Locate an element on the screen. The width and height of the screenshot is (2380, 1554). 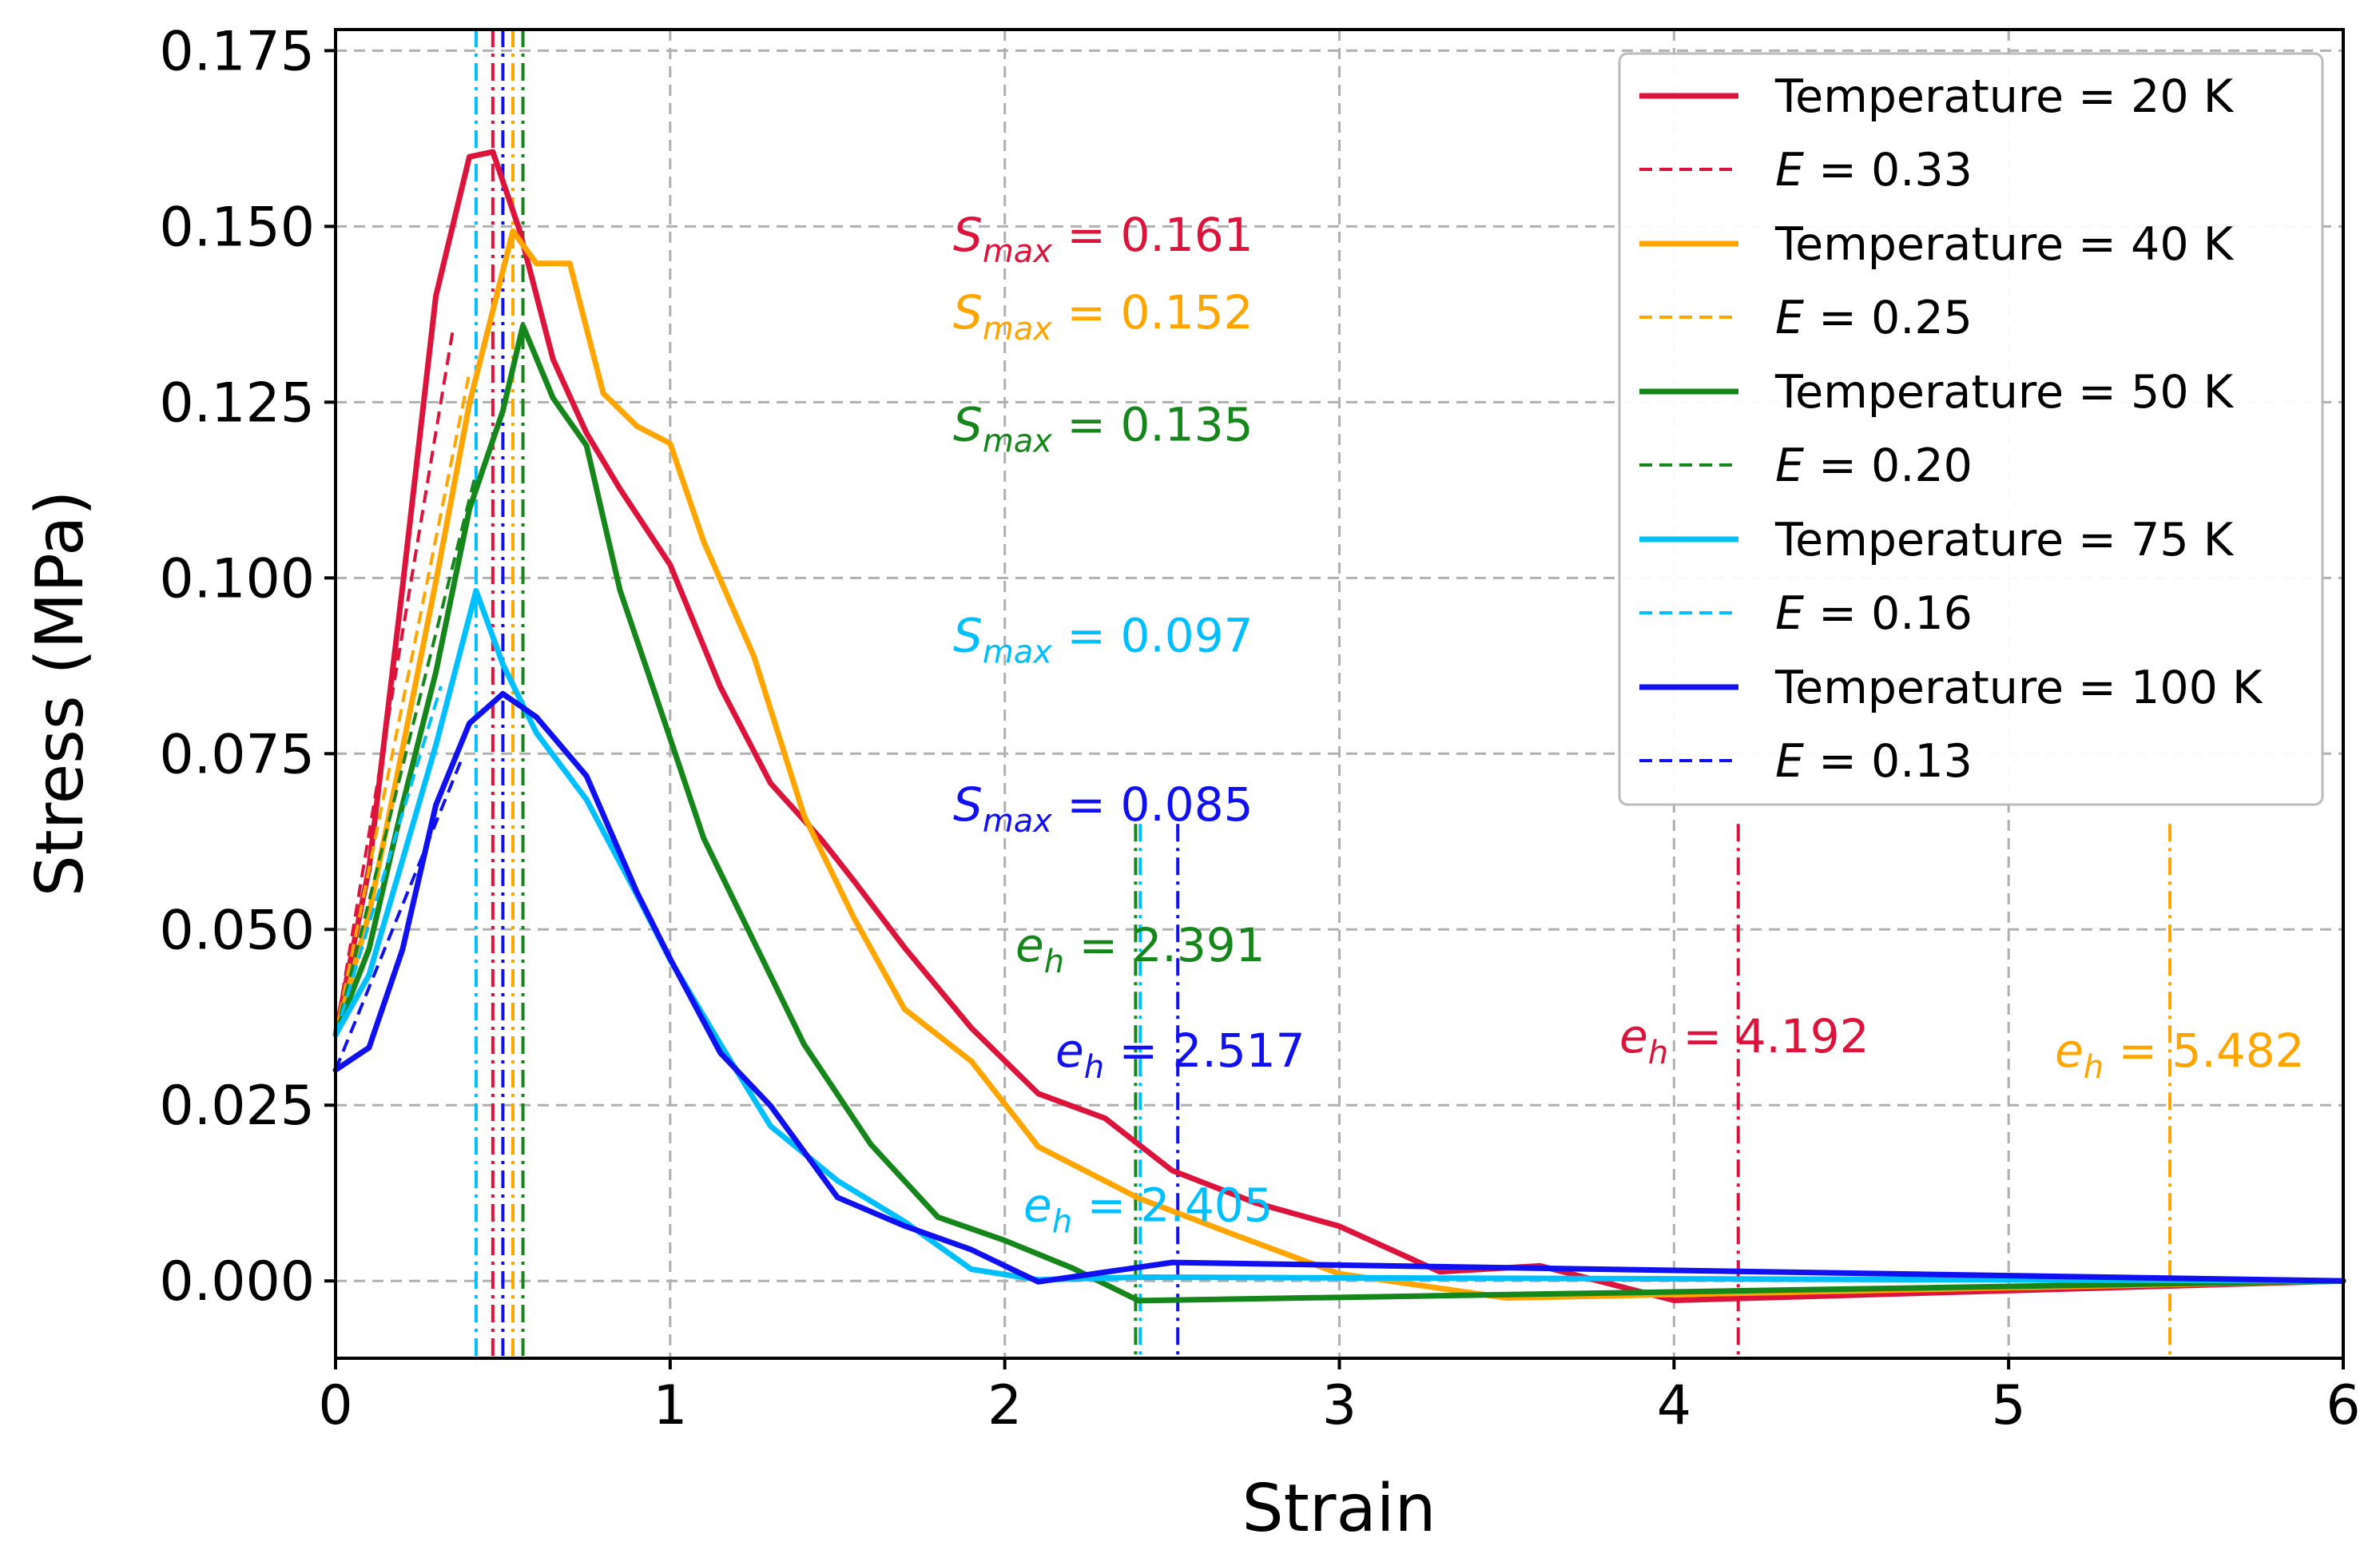
eh-label: eh = 2.517 is located at coordinates (1180, 1054).